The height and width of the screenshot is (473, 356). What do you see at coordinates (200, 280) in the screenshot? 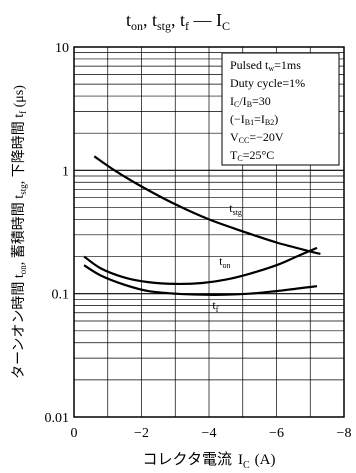
I see `series-tf-line` at bounding box center [200, 280].